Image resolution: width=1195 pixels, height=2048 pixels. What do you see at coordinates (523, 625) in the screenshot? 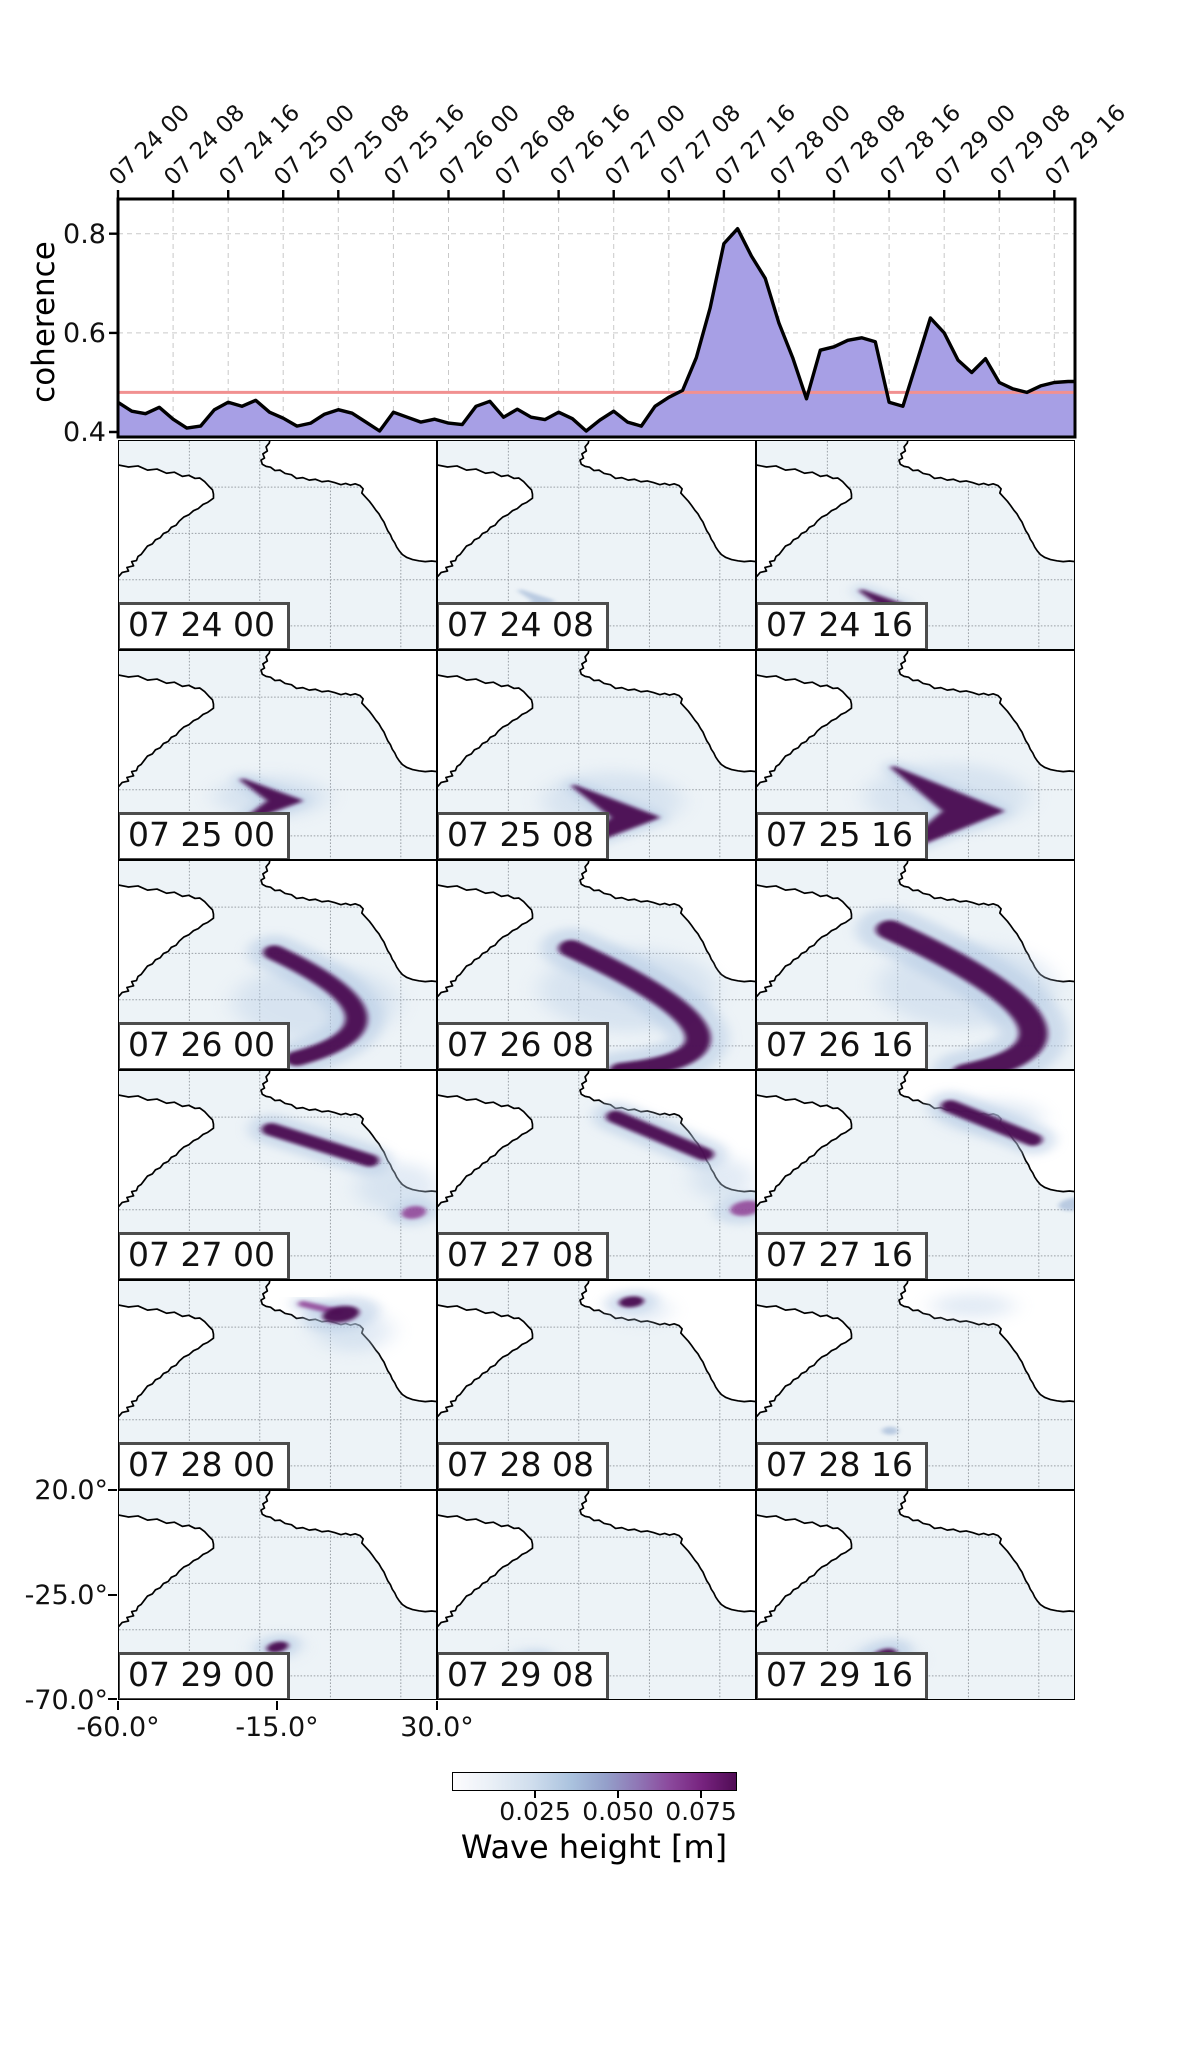
I see `map-panel-timestamp-label: 07 24 08` at bounding box center [523, 625].